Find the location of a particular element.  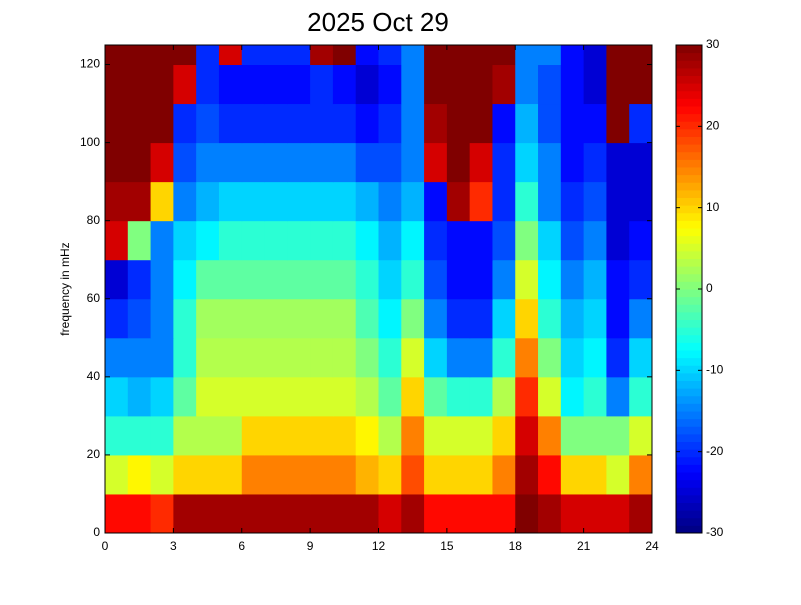

x-tick-label: 3 is located at coordinates (173, 546).